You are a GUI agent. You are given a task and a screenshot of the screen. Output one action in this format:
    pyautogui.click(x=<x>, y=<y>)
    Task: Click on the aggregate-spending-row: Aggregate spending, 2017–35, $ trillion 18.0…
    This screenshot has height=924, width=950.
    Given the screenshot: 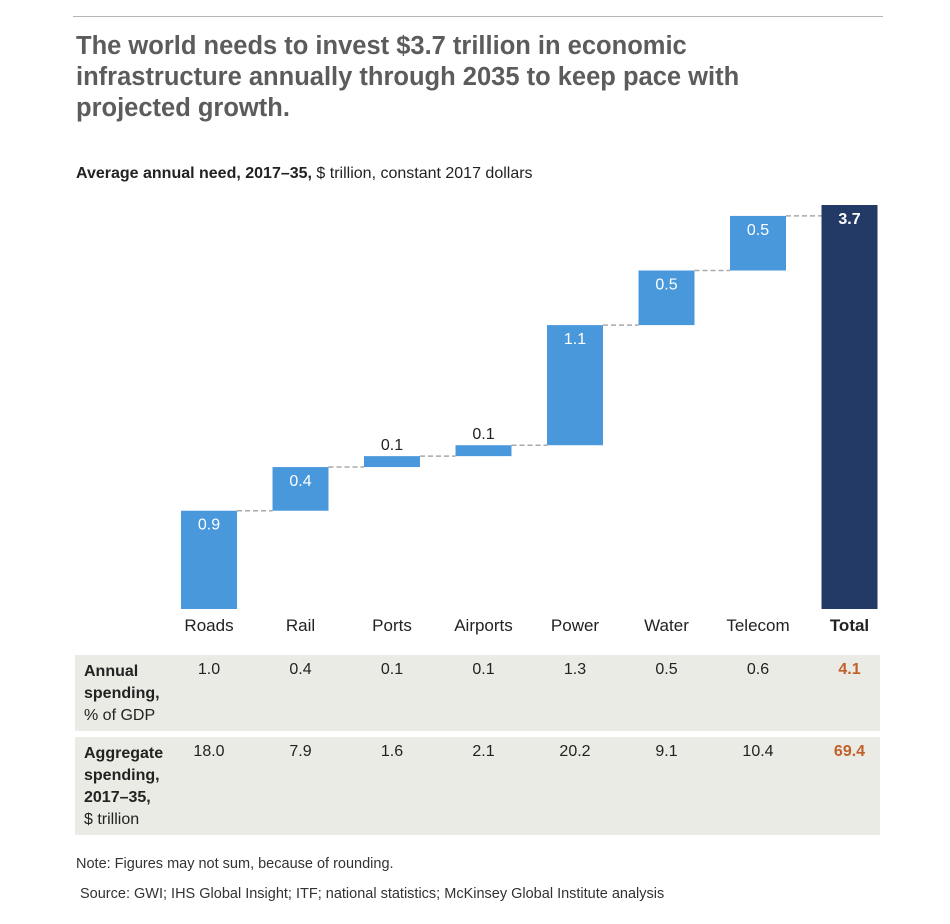 What is the action you would take?
    pyautogui.click(x=477, y=786)
    